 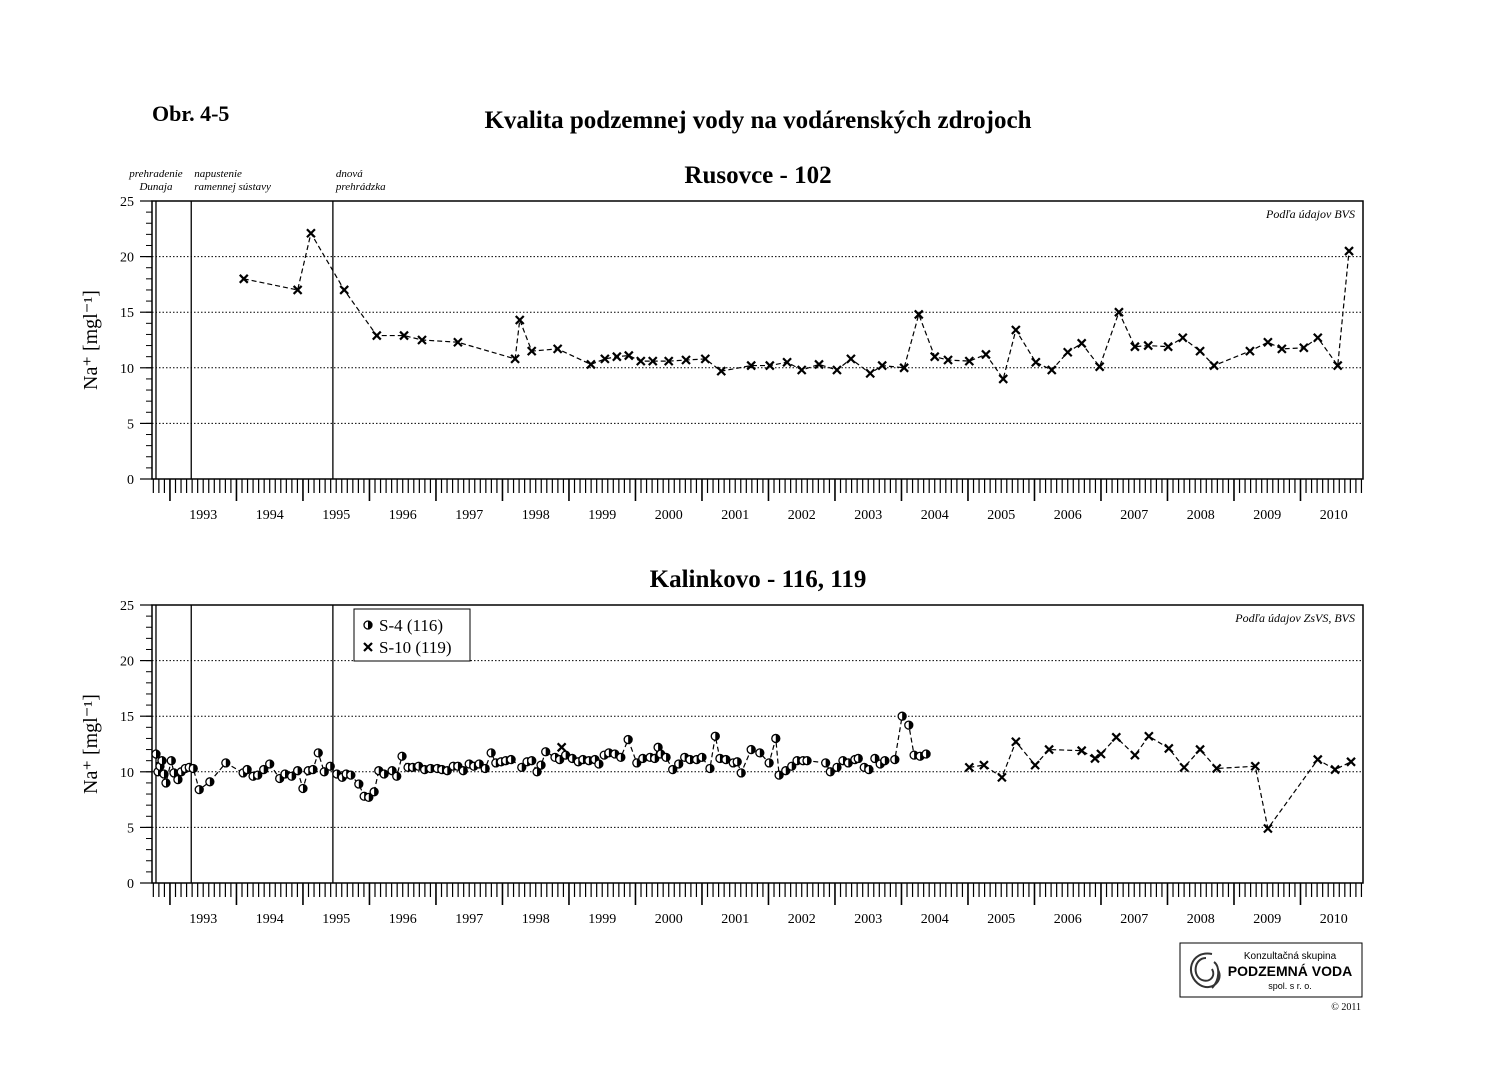 I want to click on y-tick-label: 25, so click(x=127, y=202).